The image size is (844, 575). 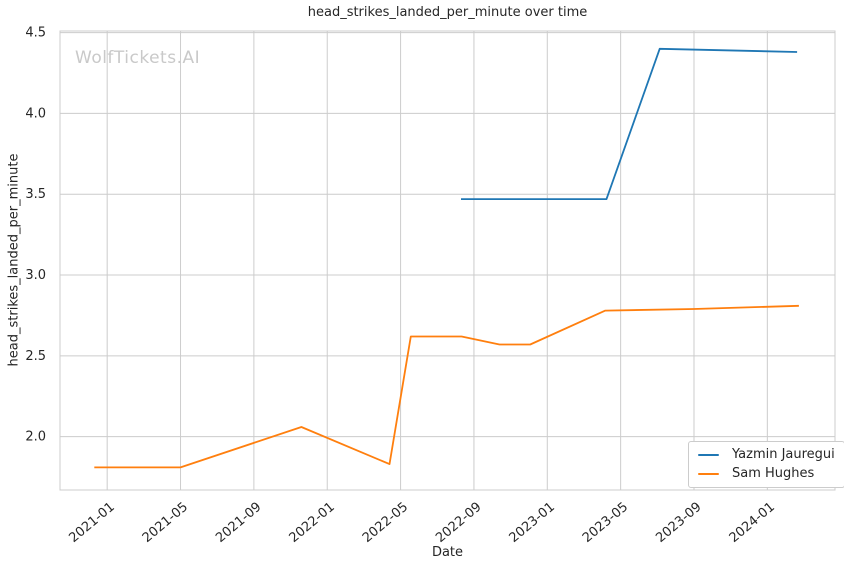 What do you see at coordinates (708, 455) in the screenshot?
I see `legend-line-swatch-blue` at bounding box center [708, 455].